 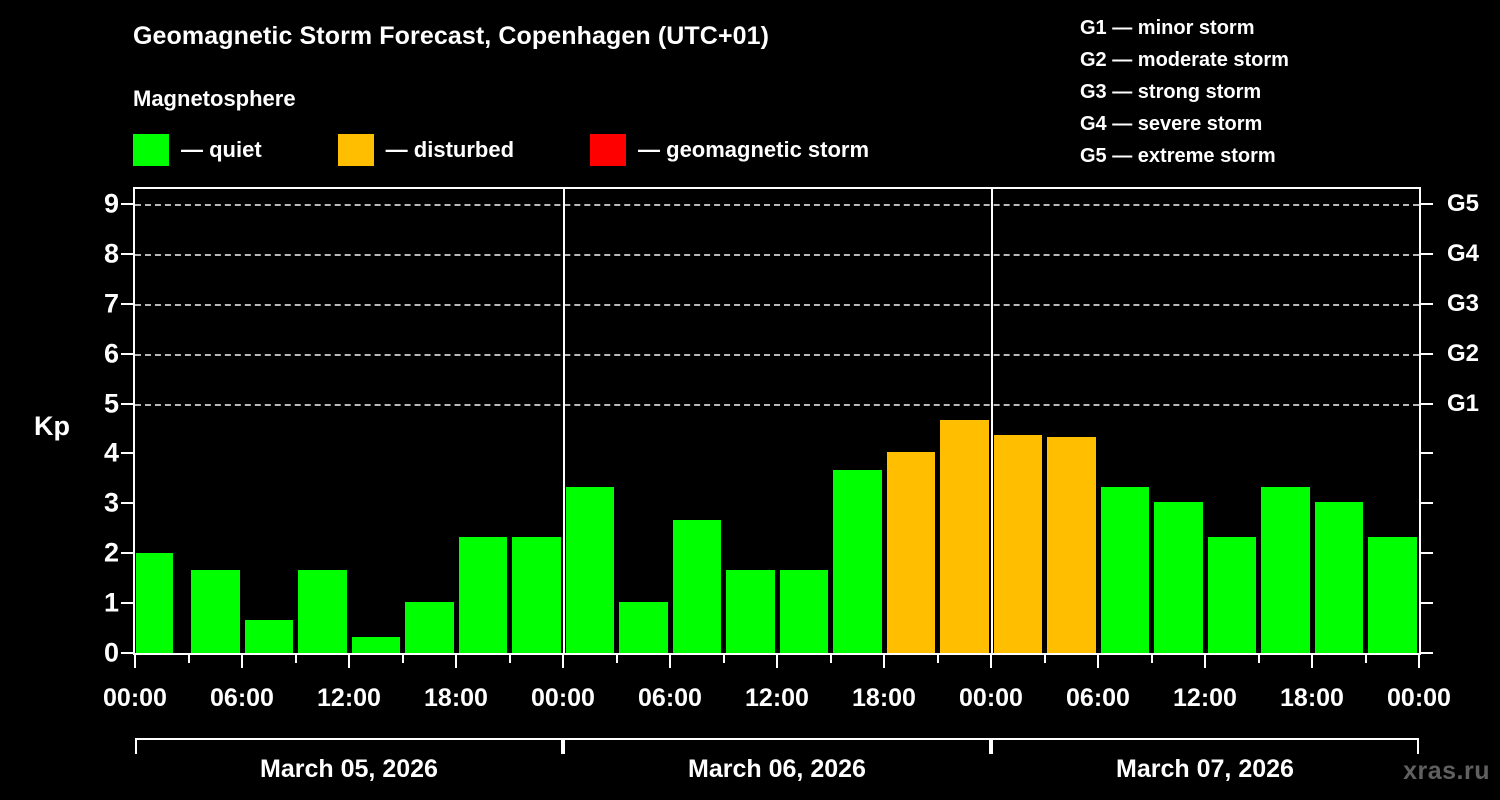 What do you see at coordinates (355, 150) in the screenshot?
I see `orange-swatch-icon` at bounding box center [355, 150].